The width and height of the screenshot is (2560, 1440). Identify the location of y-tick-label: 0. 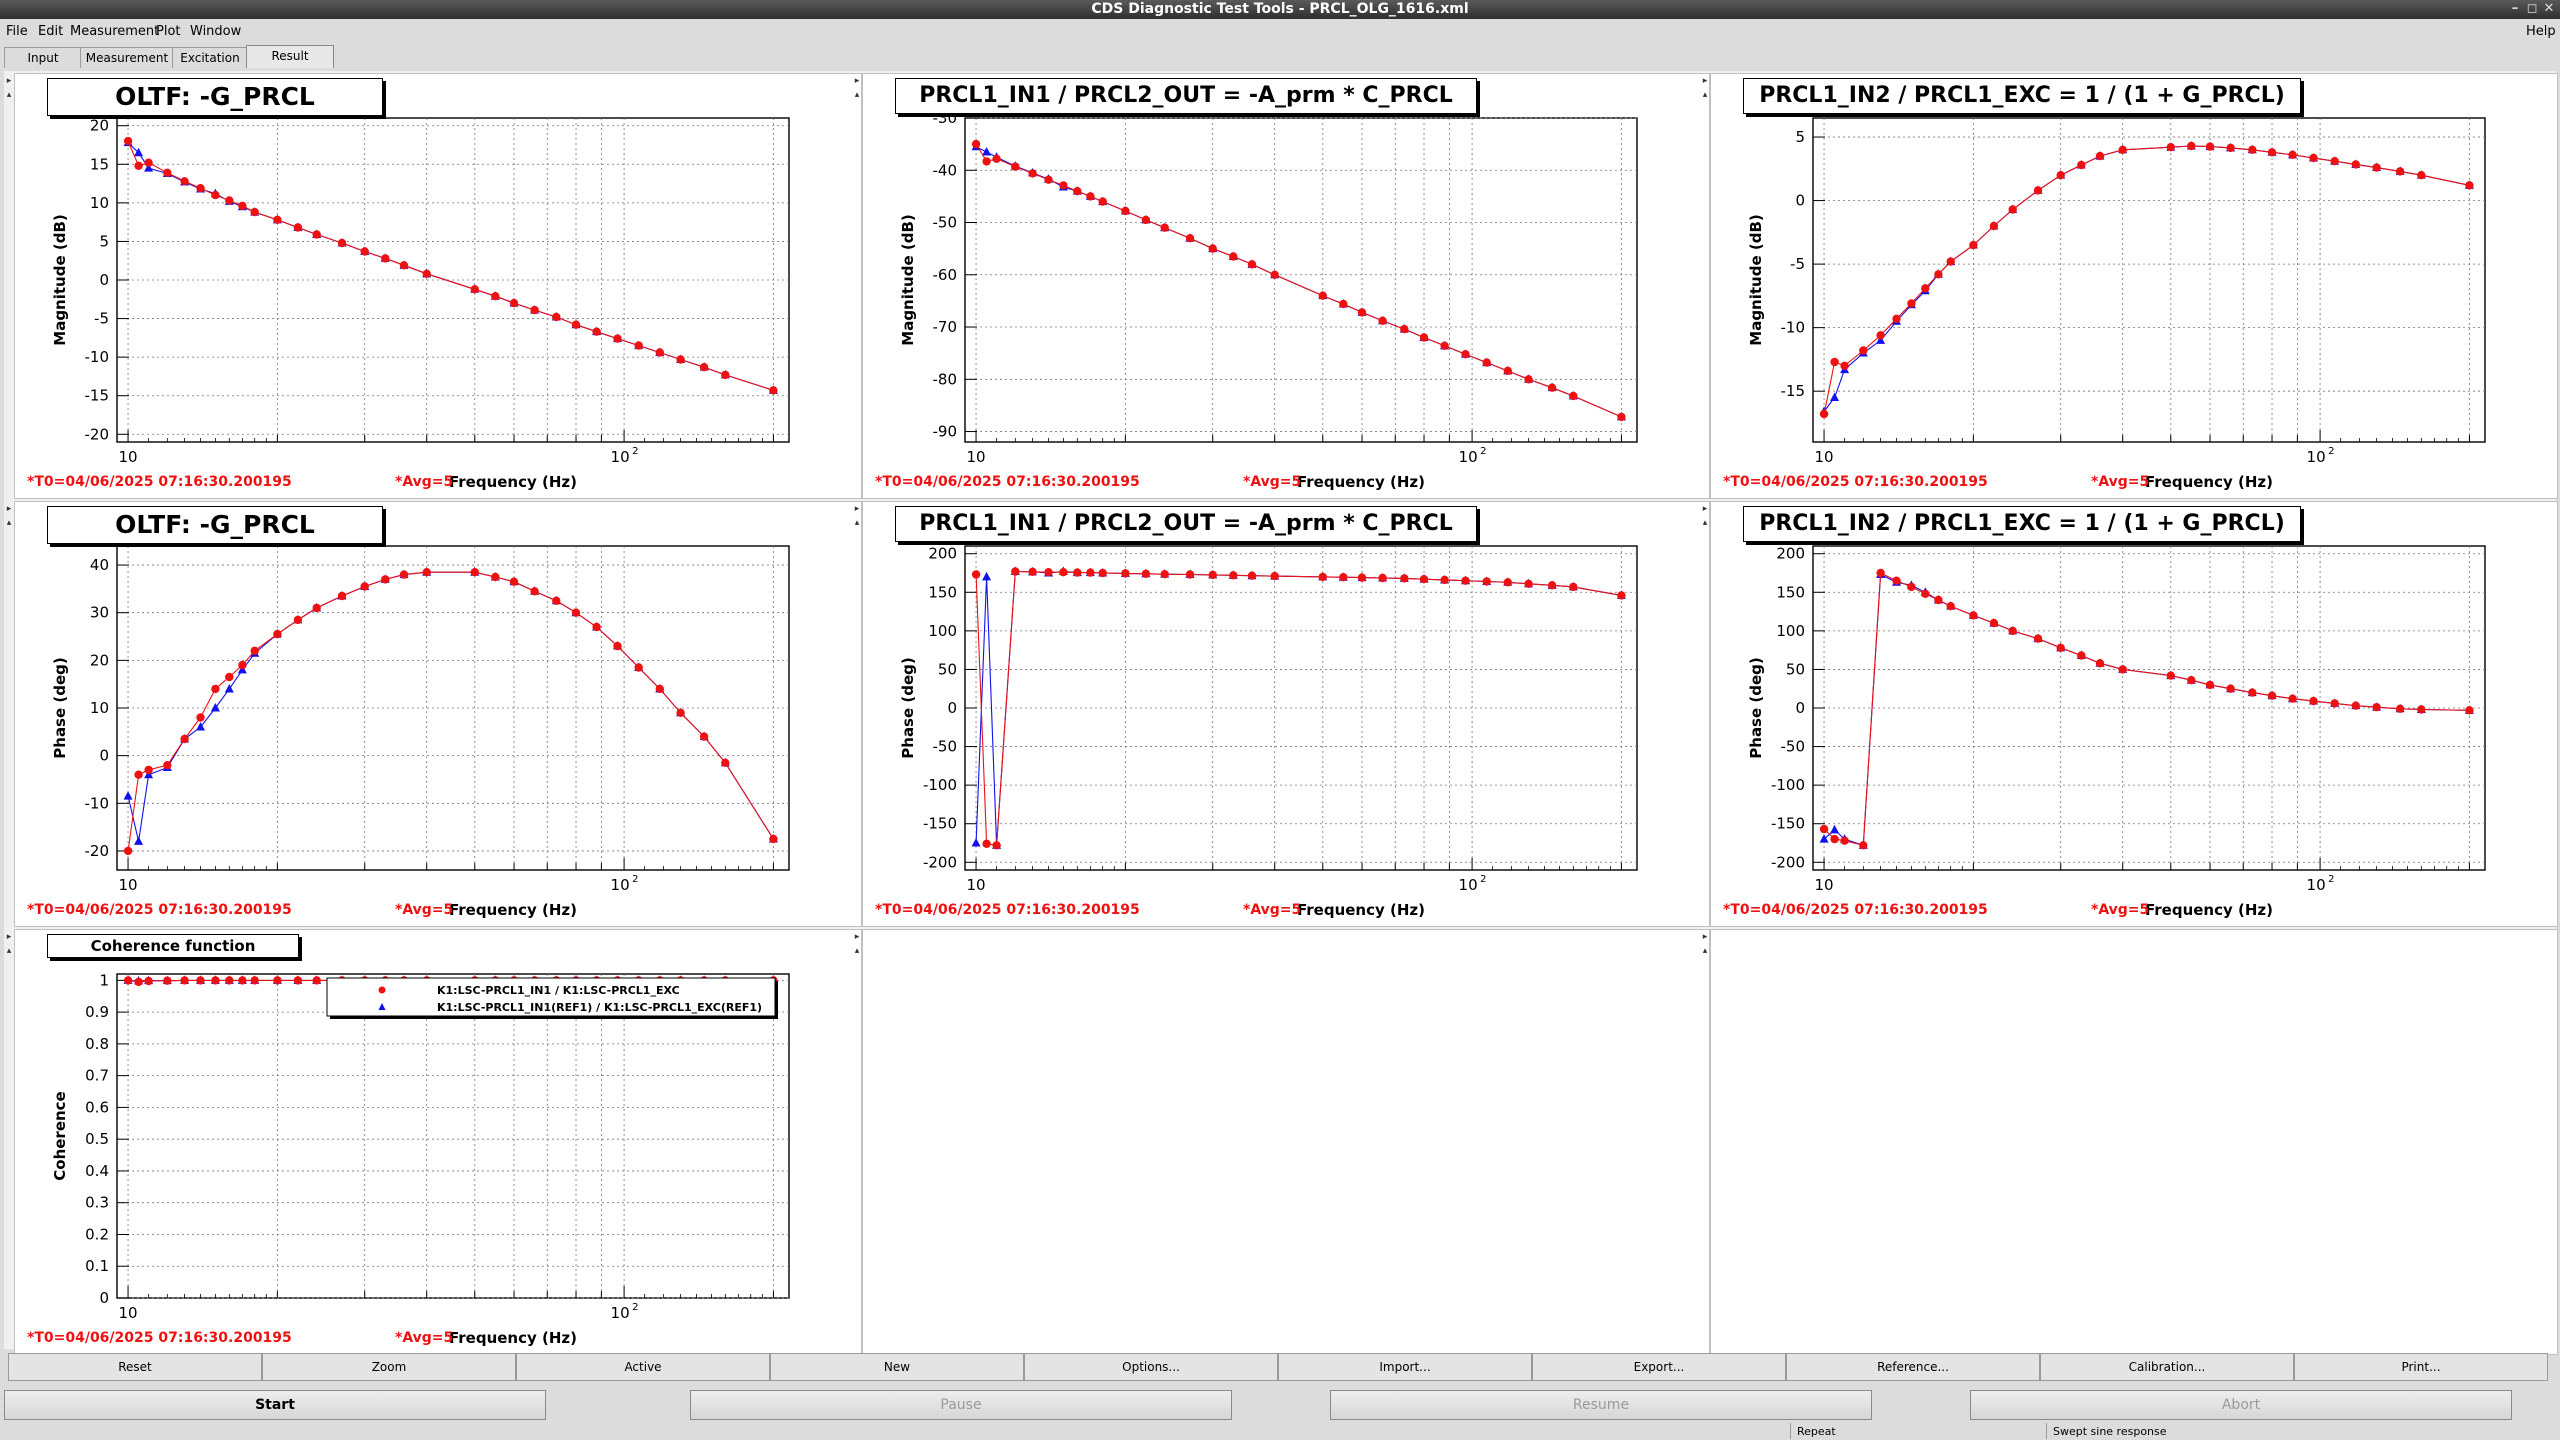
(1800, 708).